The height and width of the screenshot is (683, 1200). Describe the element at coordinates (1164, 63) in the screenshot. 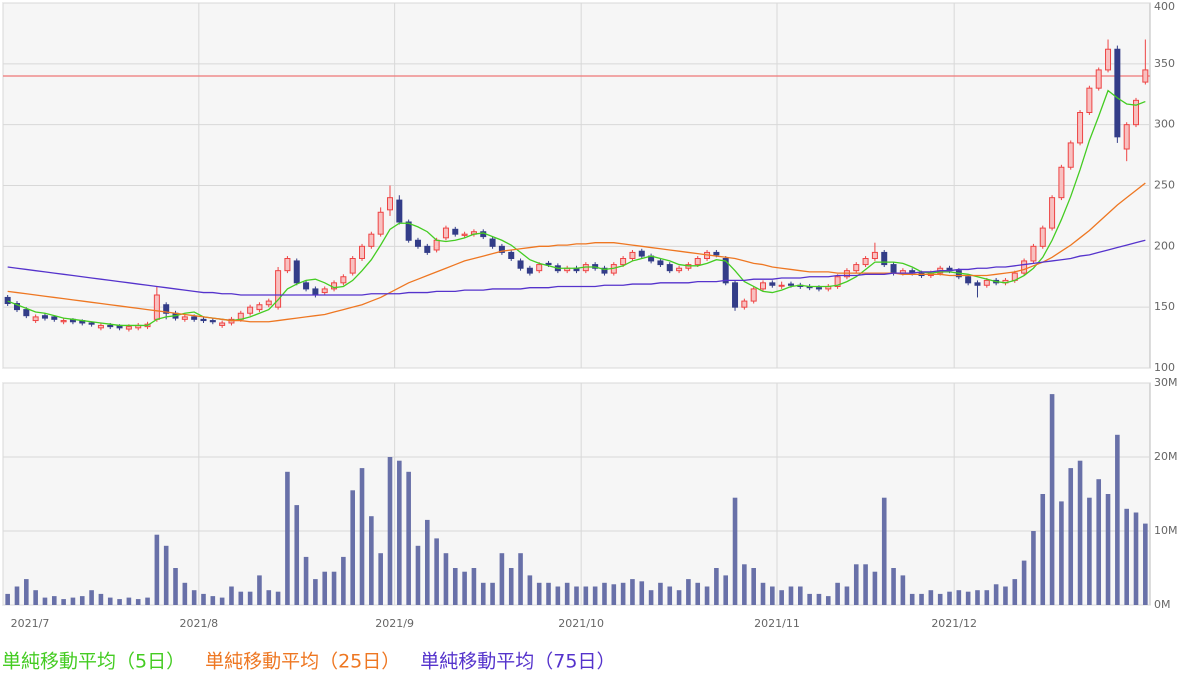

I see `y-tick-label: 350` at that location.